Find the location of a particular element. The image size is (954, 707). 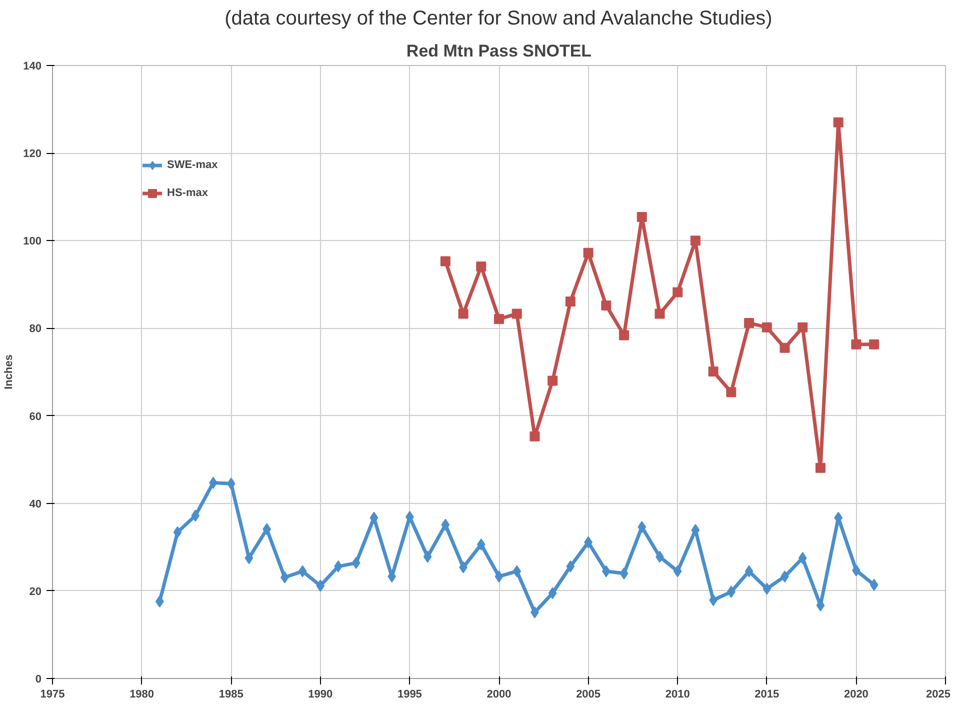

y-tick-label: 20 is located at coordinates (35, 592).